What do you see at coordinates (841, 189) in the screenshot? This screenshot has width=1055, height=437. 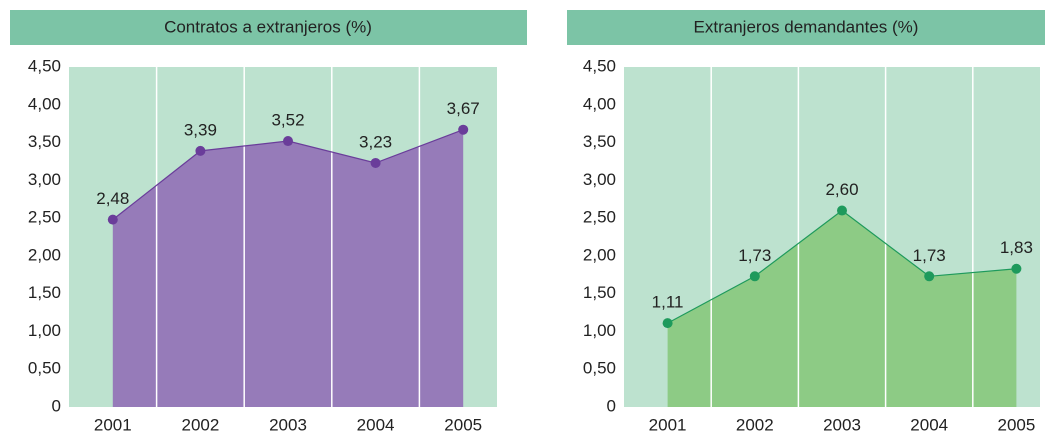 I see `value-label: 2,60` at bounding box center [841, 189].